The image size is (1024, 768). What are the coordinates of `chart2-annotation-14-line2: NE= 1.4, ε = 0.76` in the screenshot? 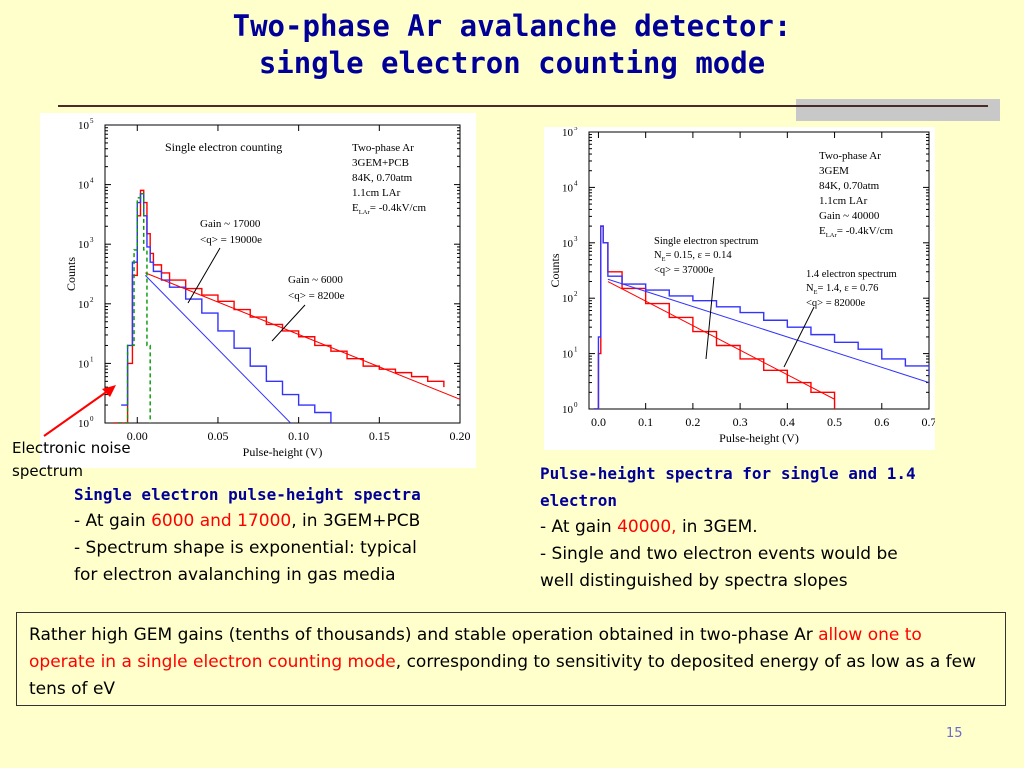 It's located at (842, 289).